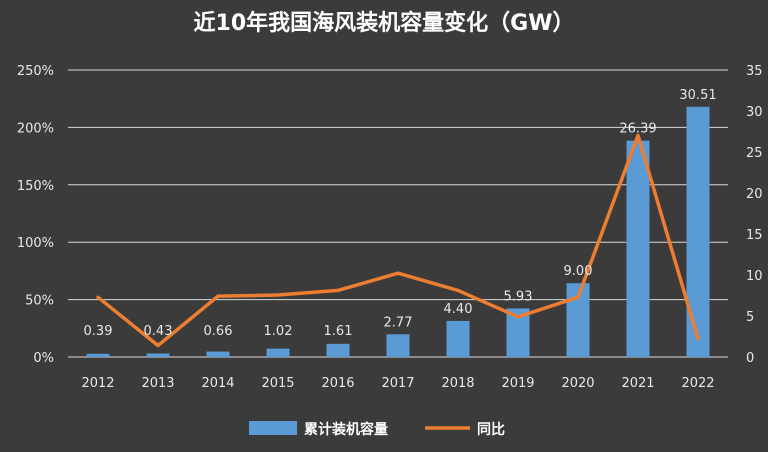 The width and height of the screenshot is (768, 452). I want to click on y-axis-left: 0% 50% 100% 150% 200% 250%, so click(35, 215).